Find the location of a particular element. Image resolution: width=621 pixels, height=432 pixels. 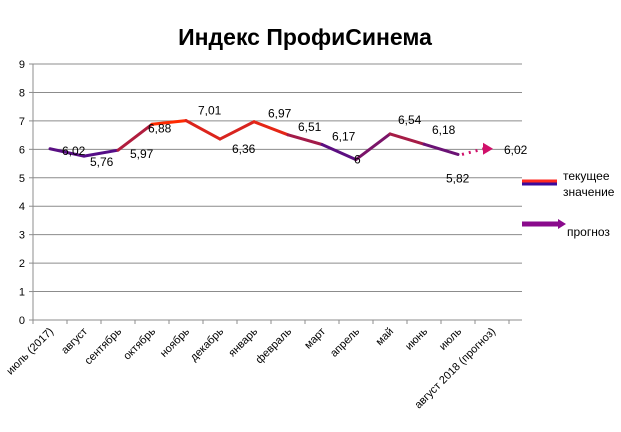

data-label: 6,97 is located at coordinates (280, 114).